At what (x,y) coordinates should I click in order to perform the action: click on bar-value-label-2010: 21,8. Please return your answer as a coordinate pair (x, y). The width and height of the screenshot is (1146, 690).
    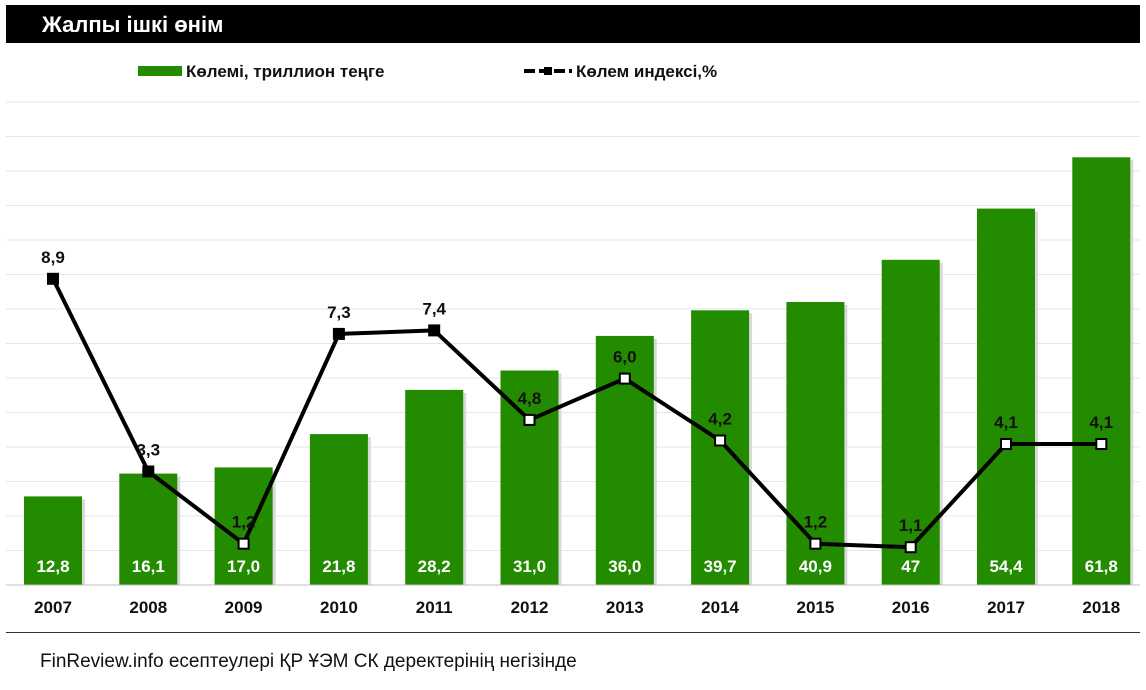
    Looking at the image, I should click on (338, 566).